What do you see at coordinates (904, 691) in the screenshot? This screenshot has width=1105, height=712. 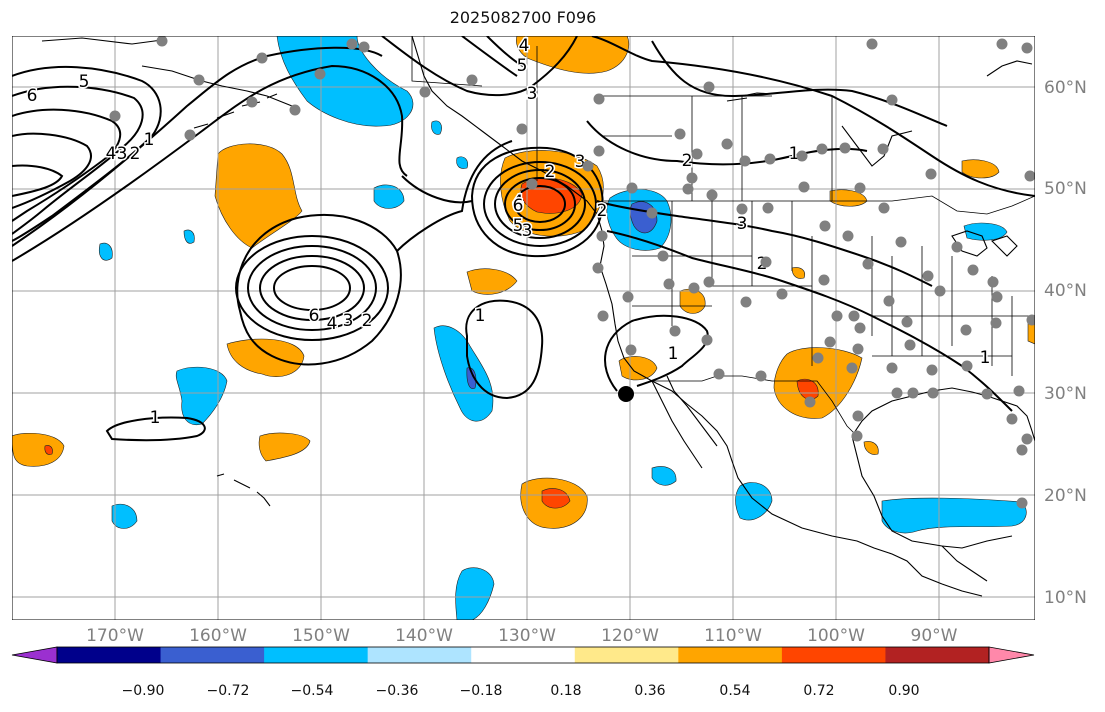 I see `colorbar-tick-label: 0.90` at bounding box center [904, 691].